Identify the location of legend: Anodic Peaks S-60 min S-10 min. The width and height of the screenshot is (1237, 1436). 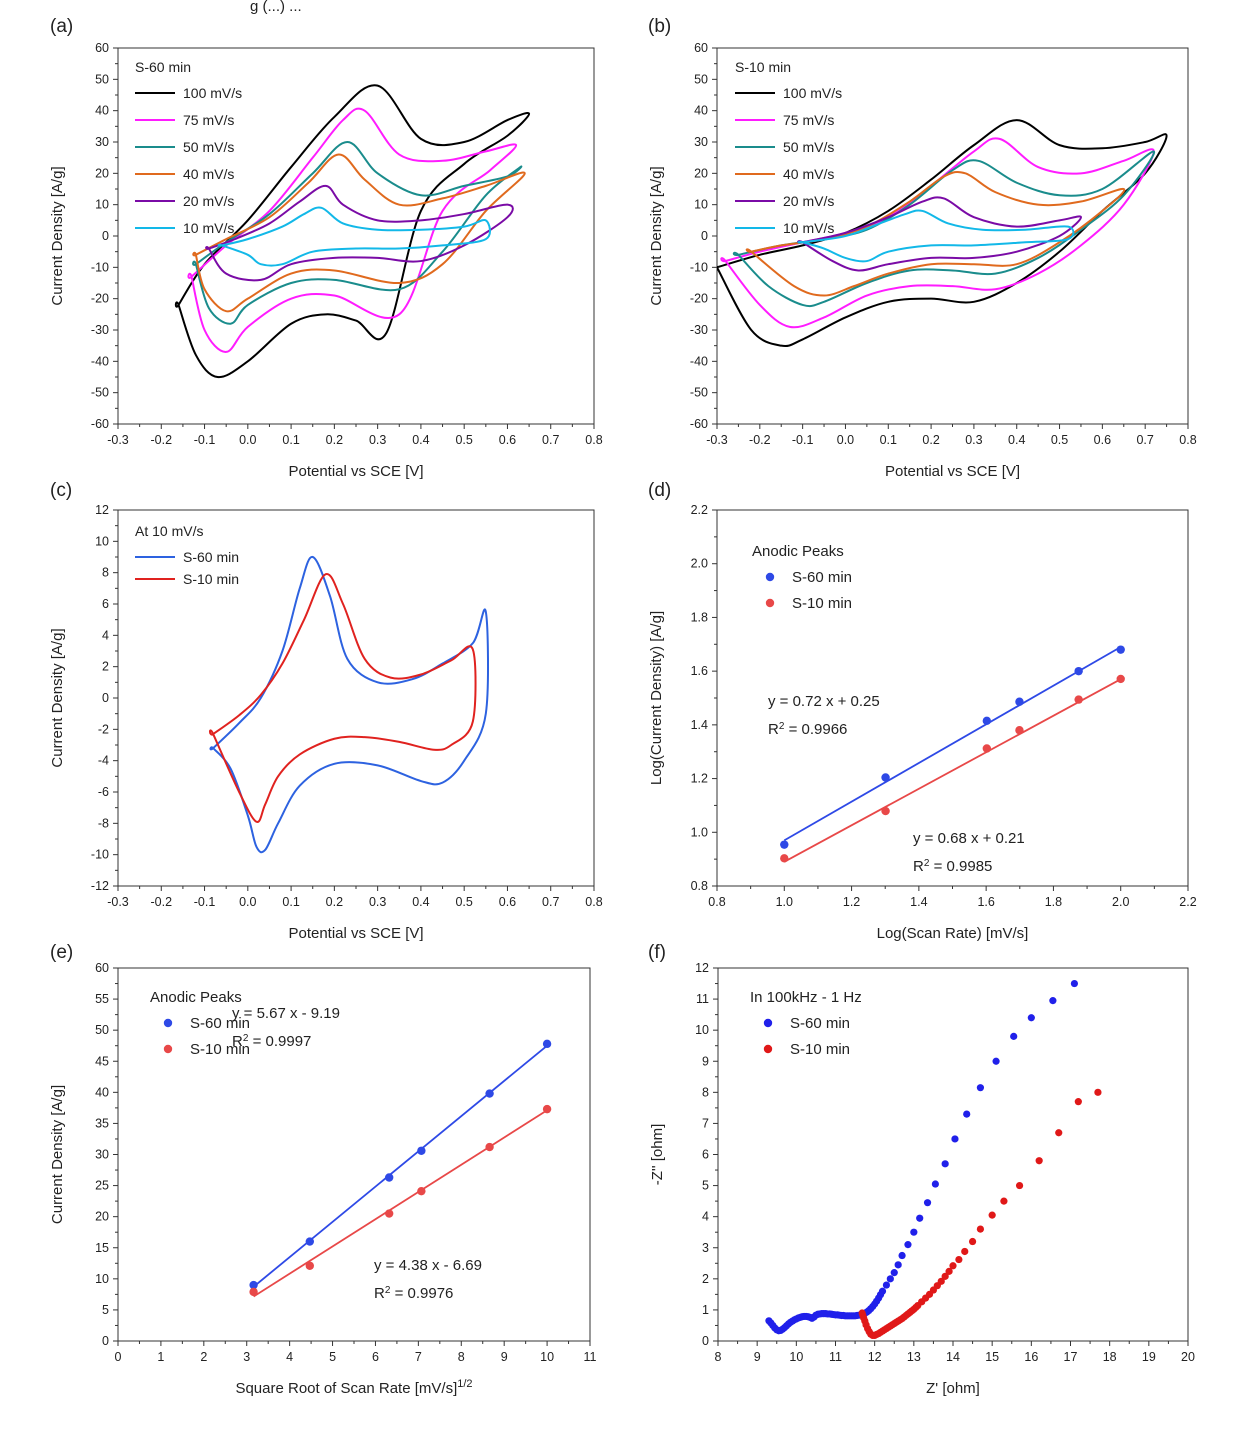
(200, 1023).